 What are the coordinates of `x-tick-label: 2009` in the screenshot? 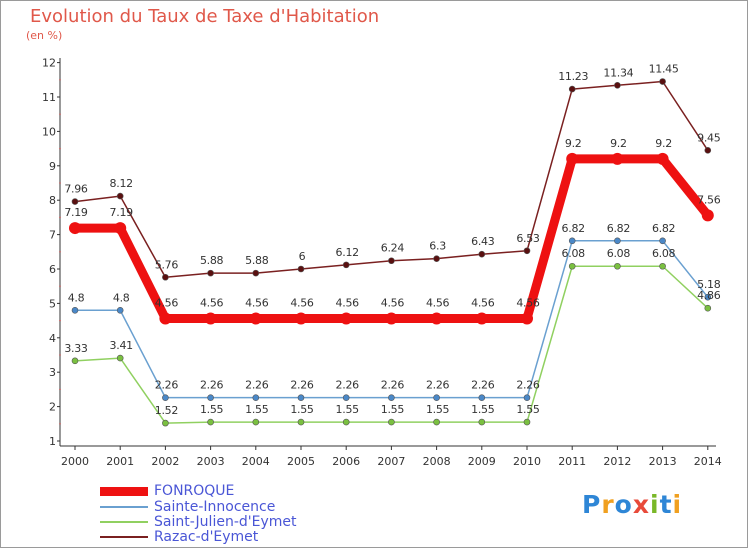 It's located at (482, 461).